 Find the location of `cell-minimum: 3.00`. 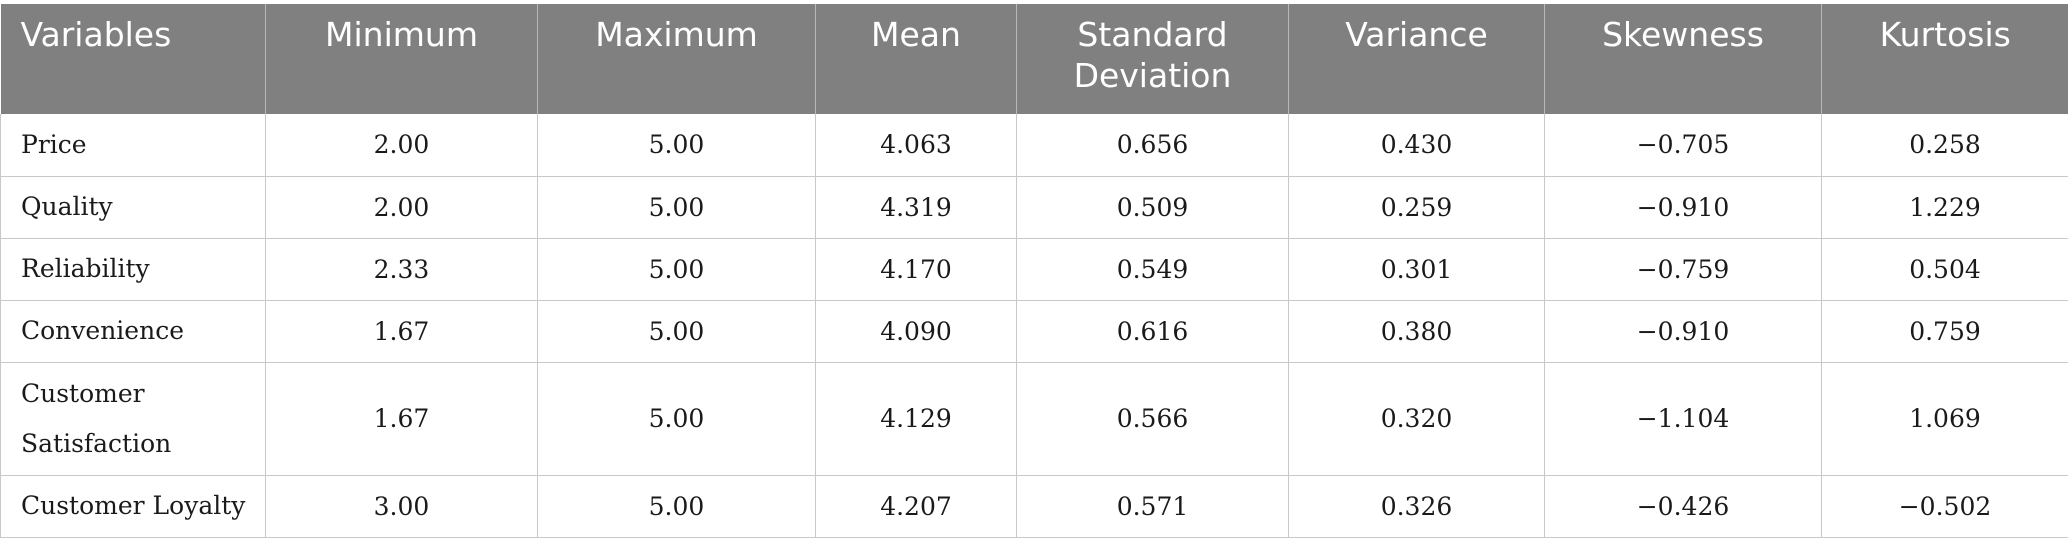

cell-minimum: 3.00 is located at coordinates (401, 506).